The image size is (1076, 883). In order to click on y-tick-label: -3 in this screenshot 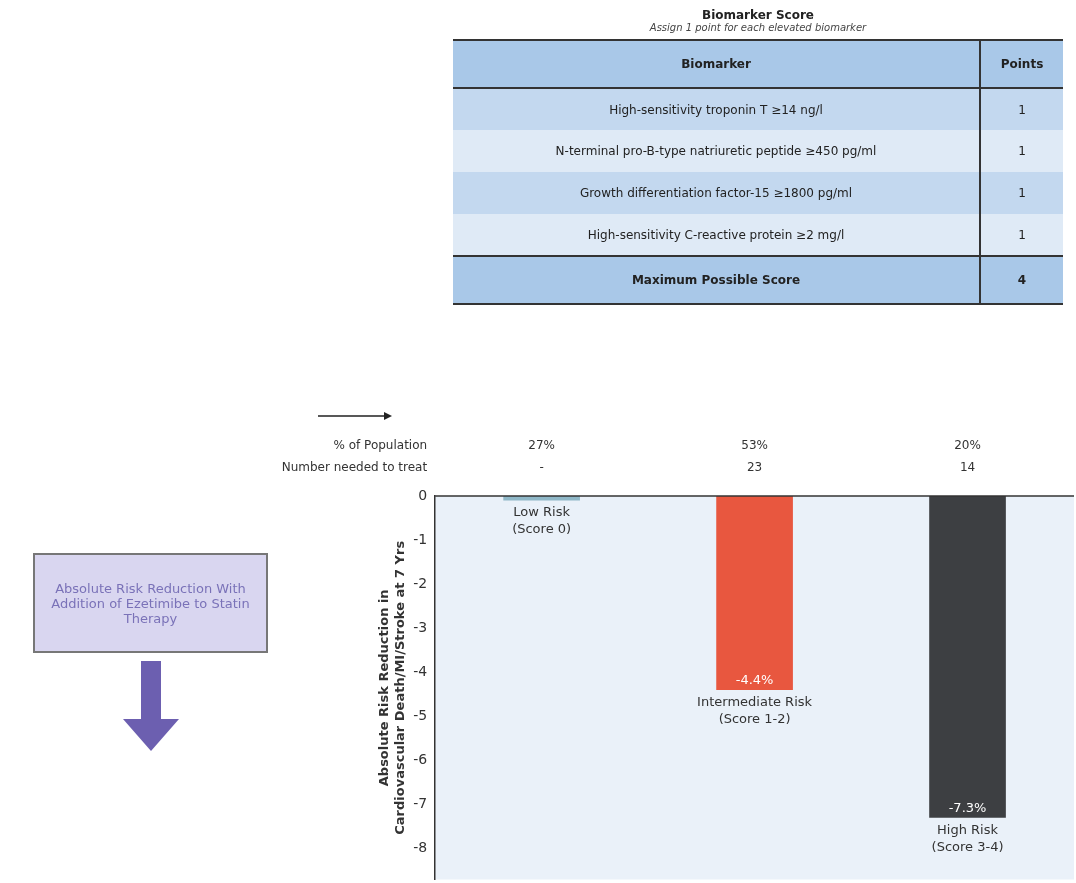, I will do `click(420, 626)`.